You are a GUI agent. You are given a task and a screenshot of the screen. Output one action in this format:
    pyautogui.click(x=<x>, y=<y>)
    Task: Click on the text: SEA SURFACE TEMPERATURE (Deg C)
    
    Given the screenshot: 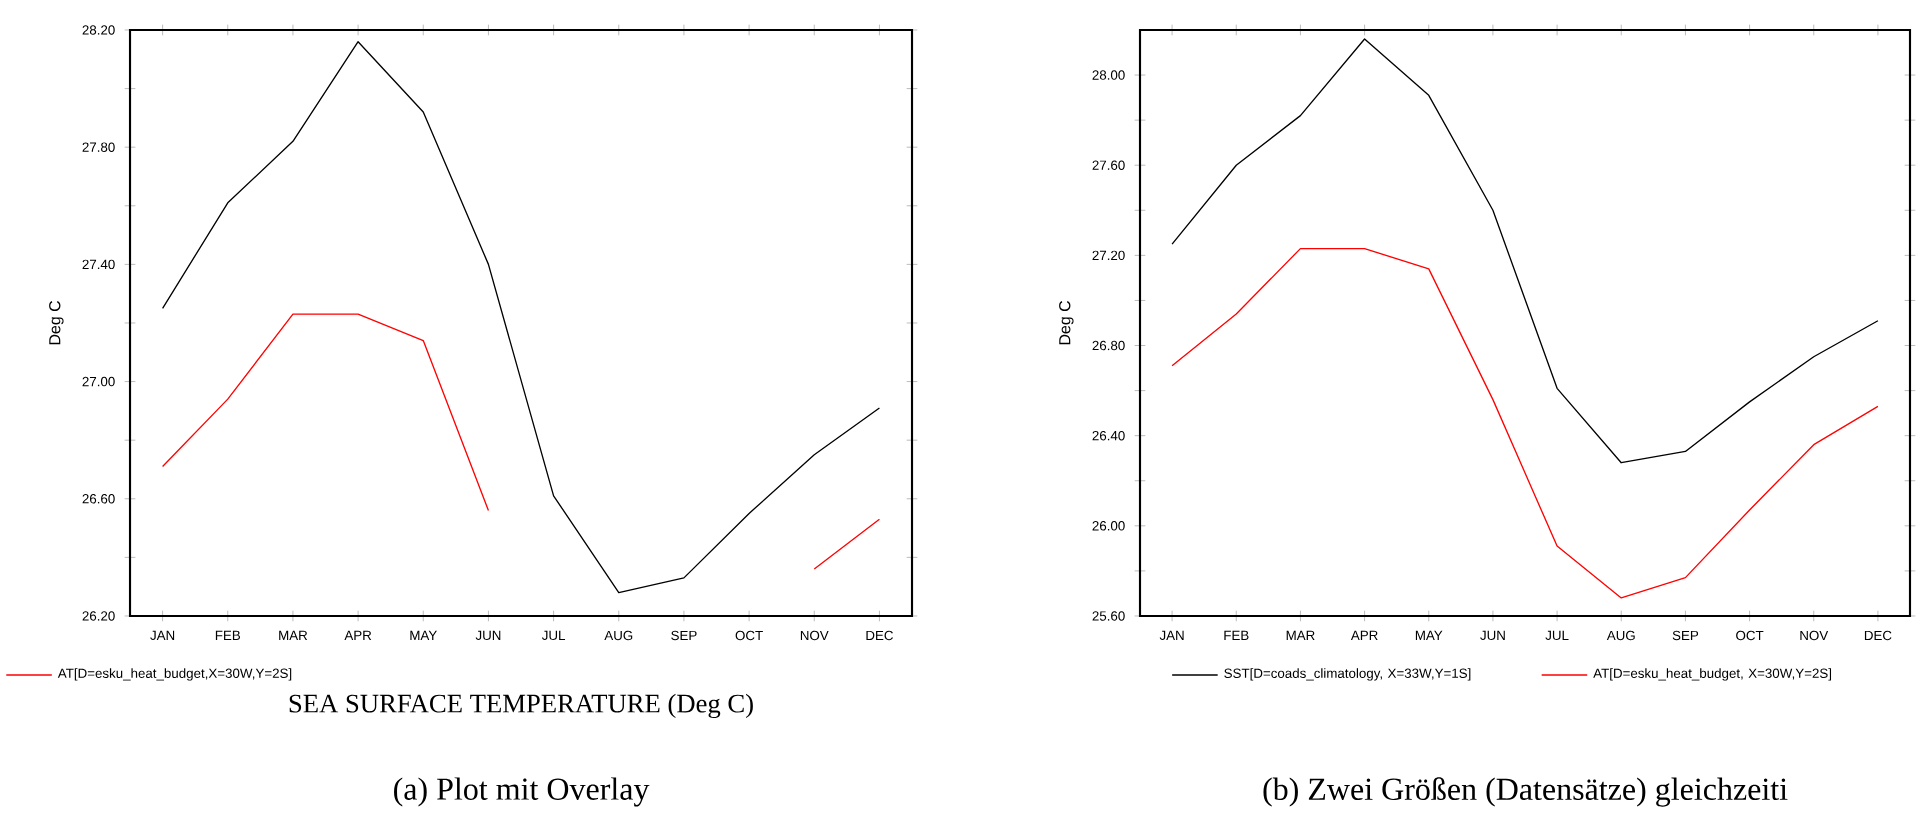 What is the action you would take?
    pyautogui.click(x=521, y=706)
    